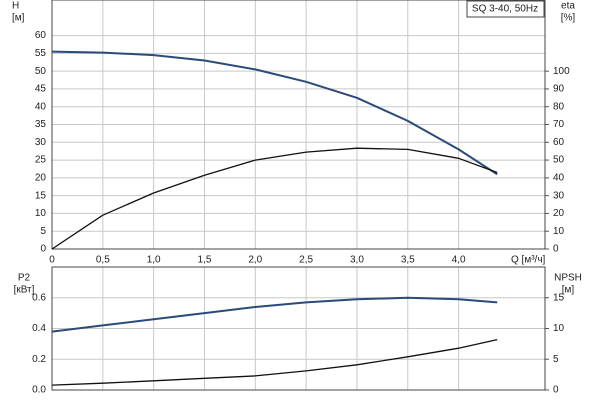  Describe the element at coordinates (15, 6) in the screenshot. I see `y-axis-label: H` at that location.